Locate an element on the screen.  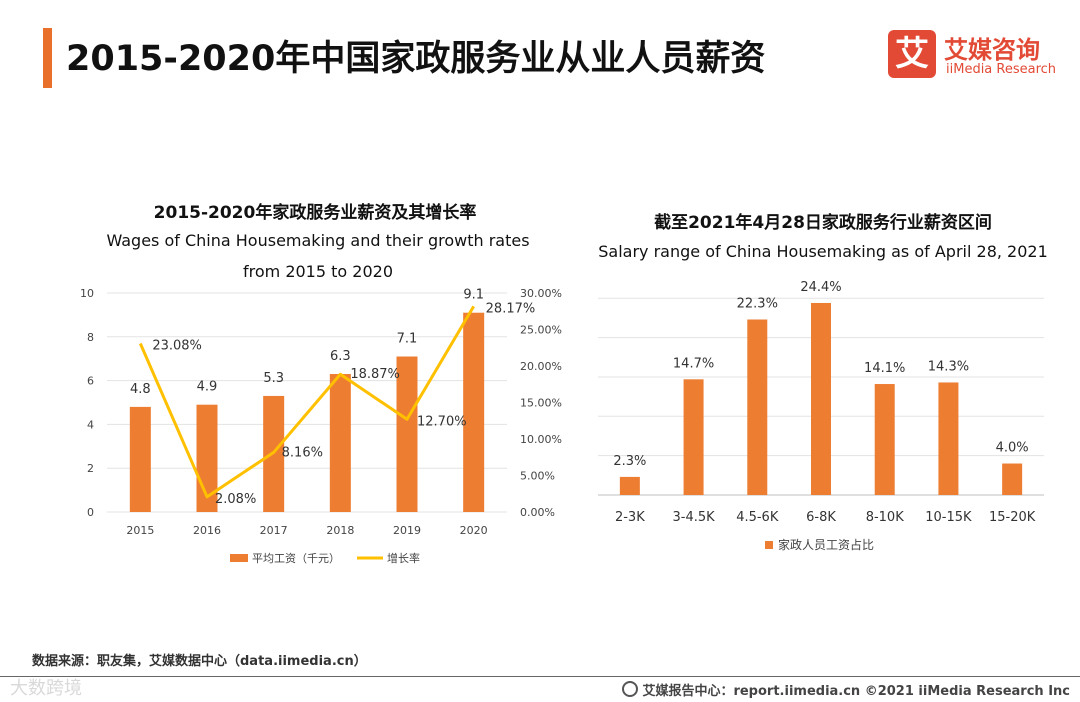
globe-icon is located at coordinates (630, 689).